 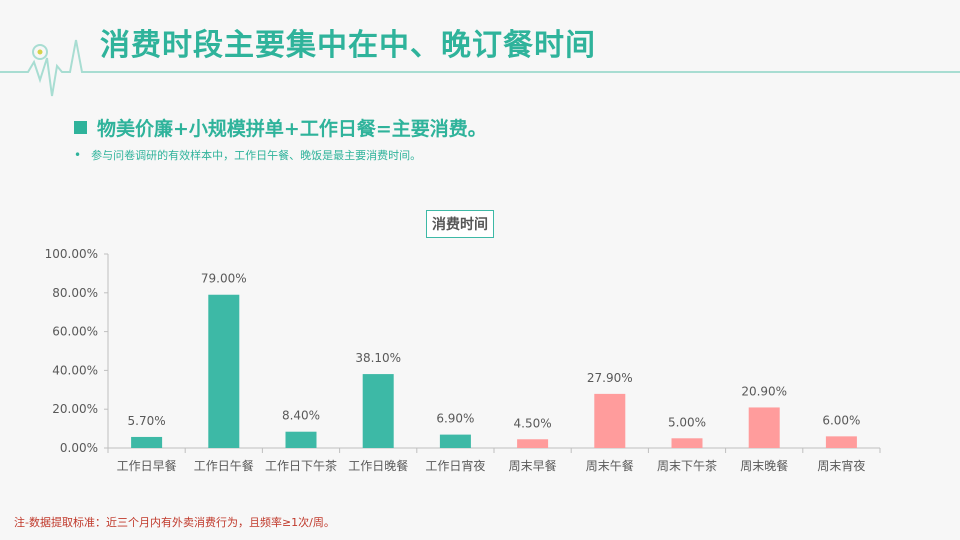 What do you see at coordinates (292, 128) in the screenshot?
I see `main-bullet-text: 物美价廉+小规模拼单+工作日餐=主要消费。` at bounding box center [292, 128].